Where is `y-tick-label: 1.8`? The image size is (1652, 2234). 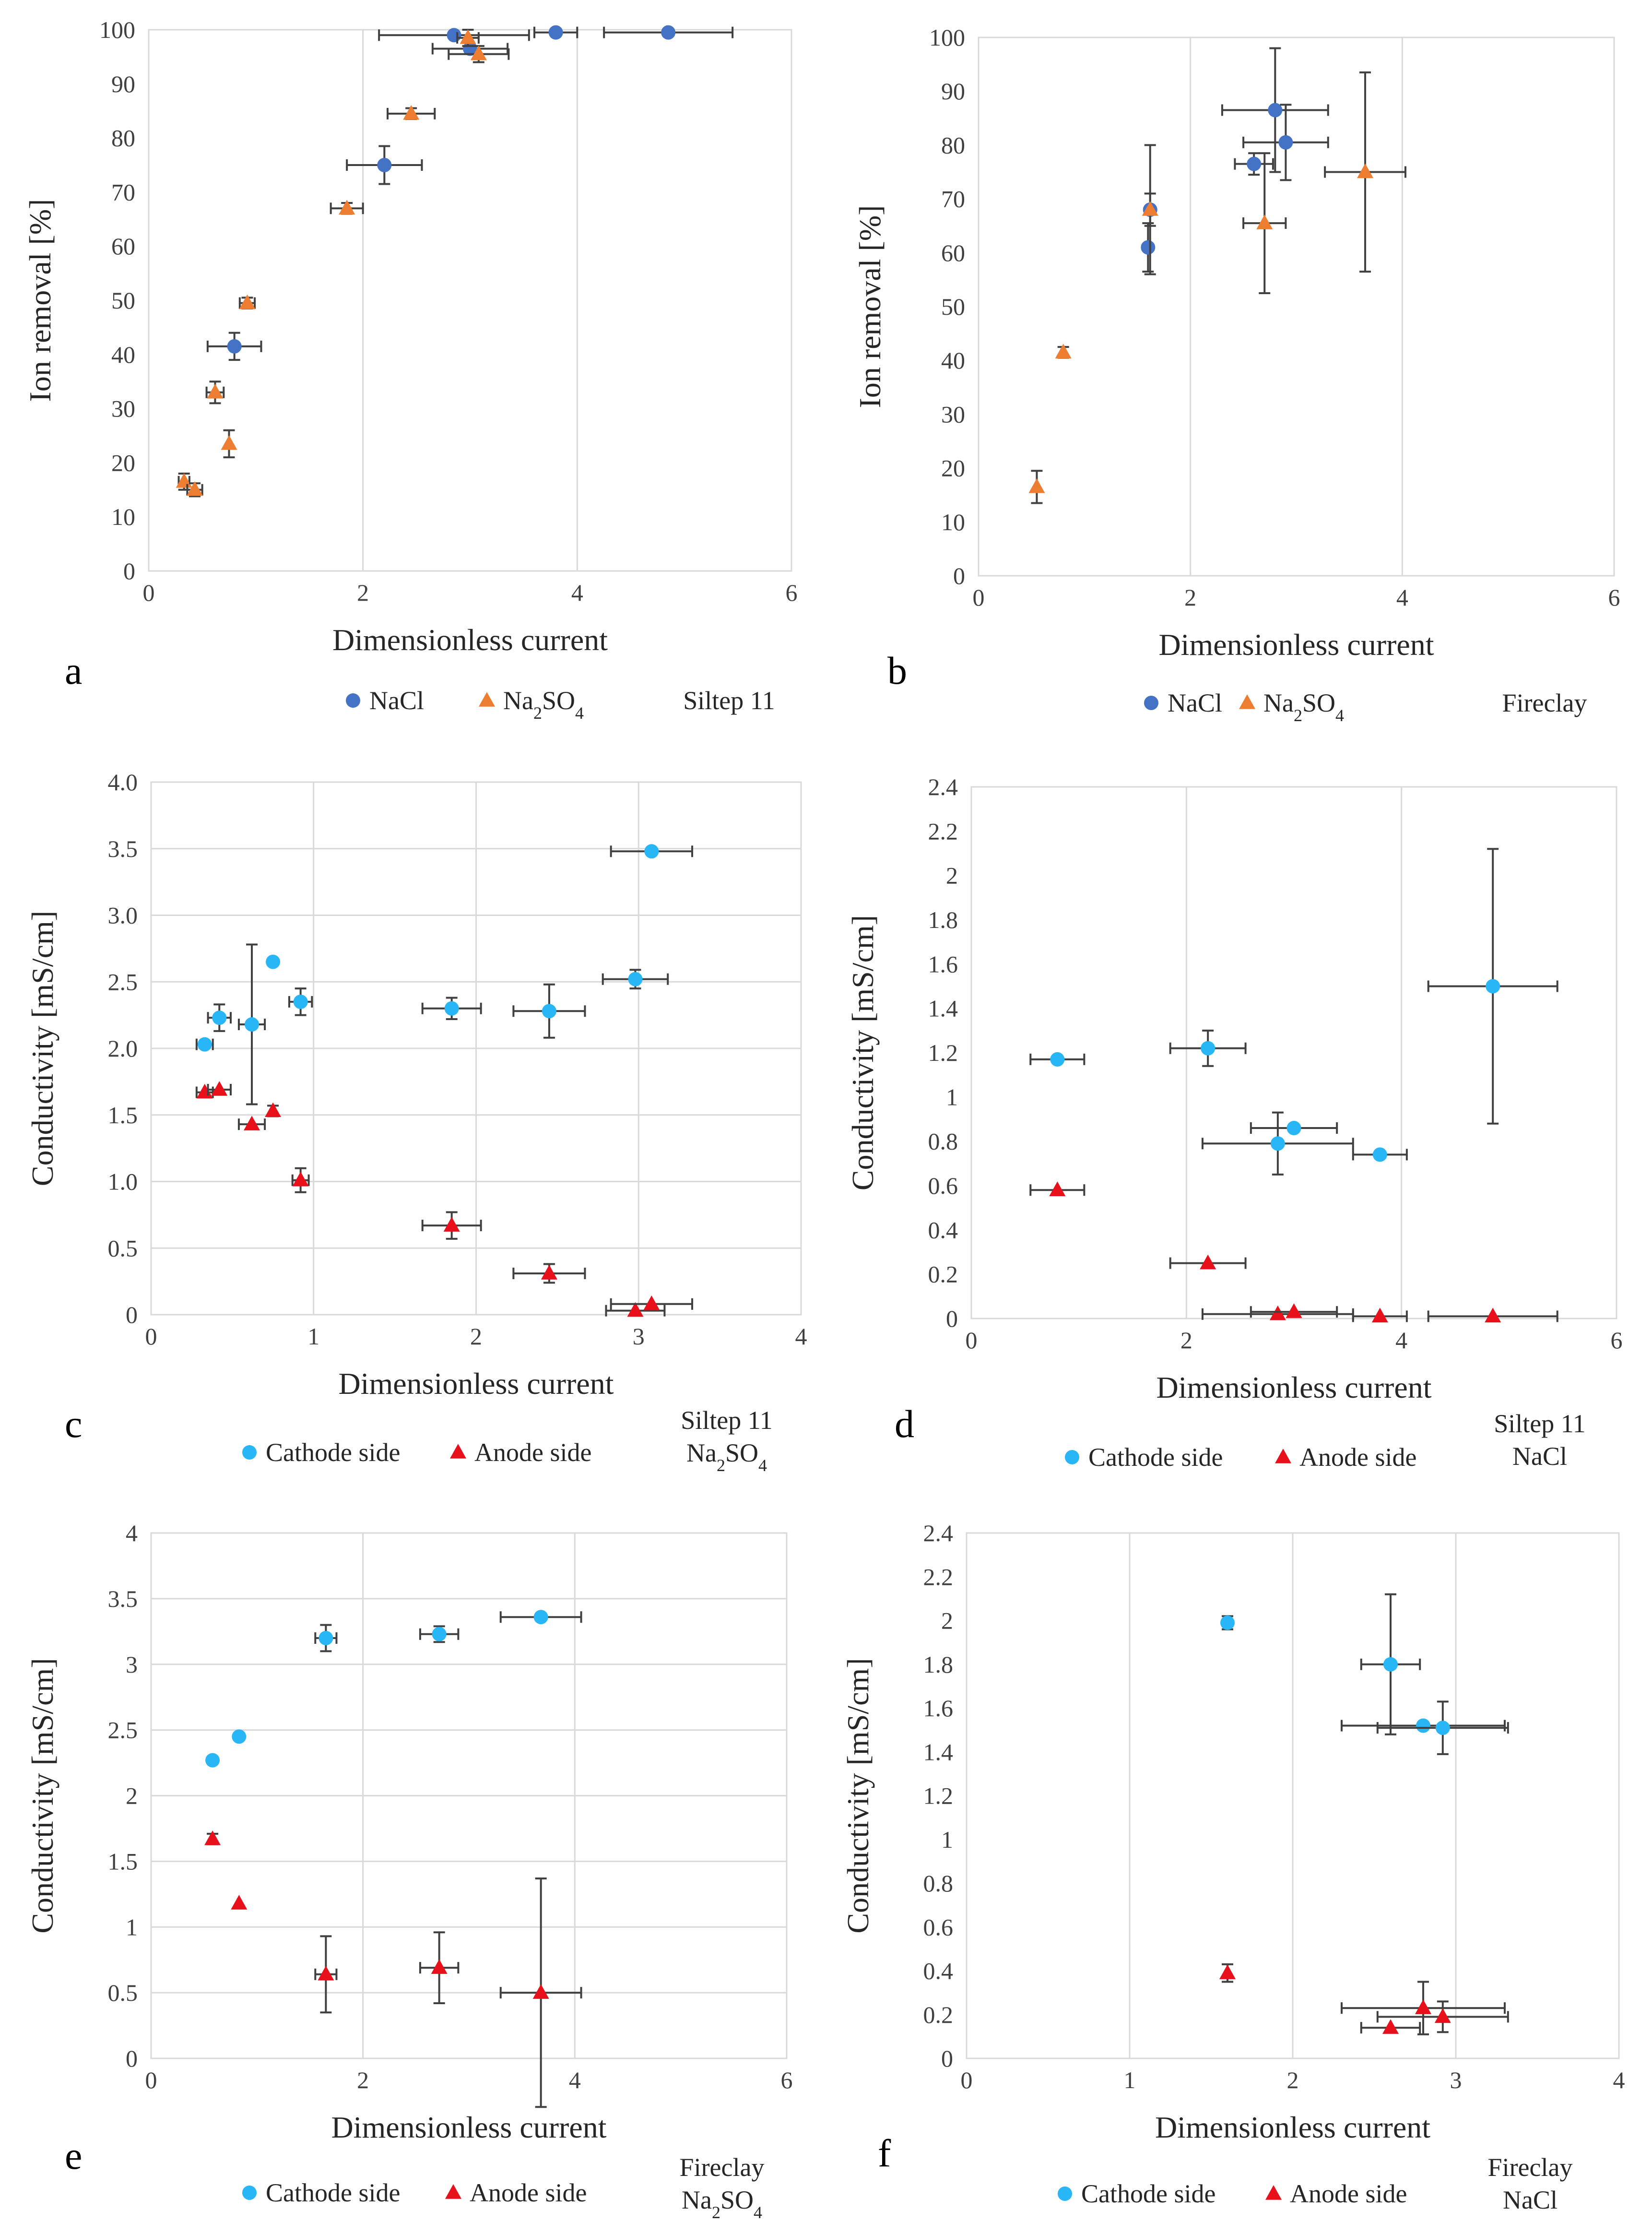 y-tick-label: 1.8 is located at coordinates (943, 920).